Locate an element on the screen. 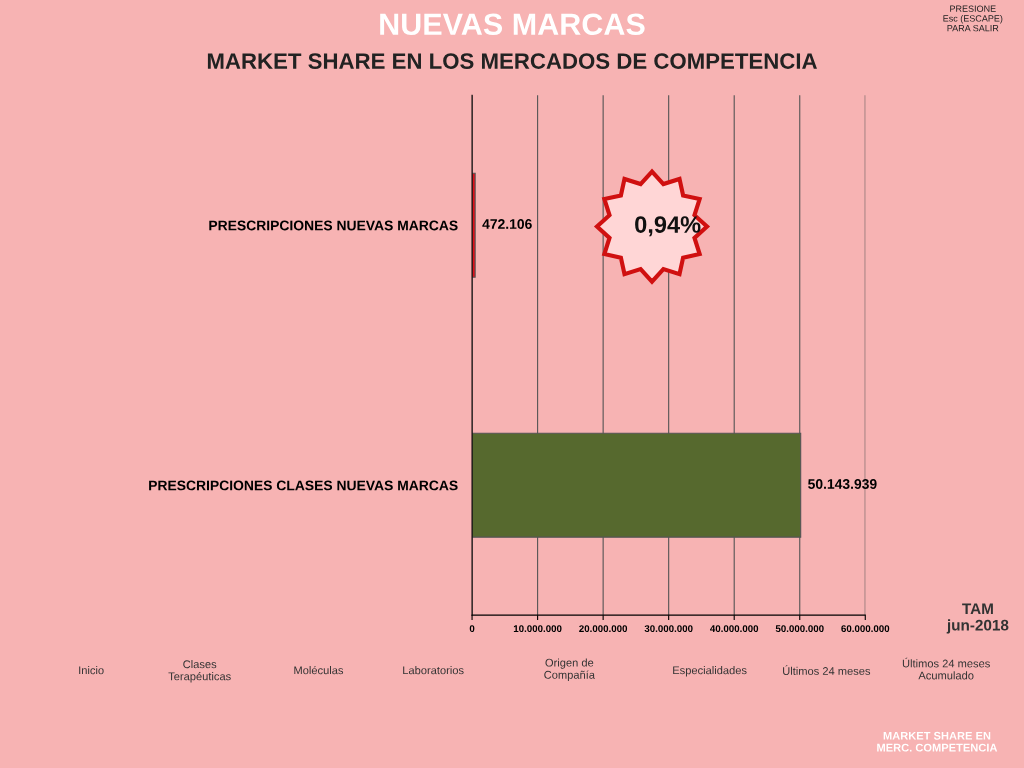 The width and height of the screenshot is (1024, 768). text: TAM jun-2018 is located at coordinates (977, 618).